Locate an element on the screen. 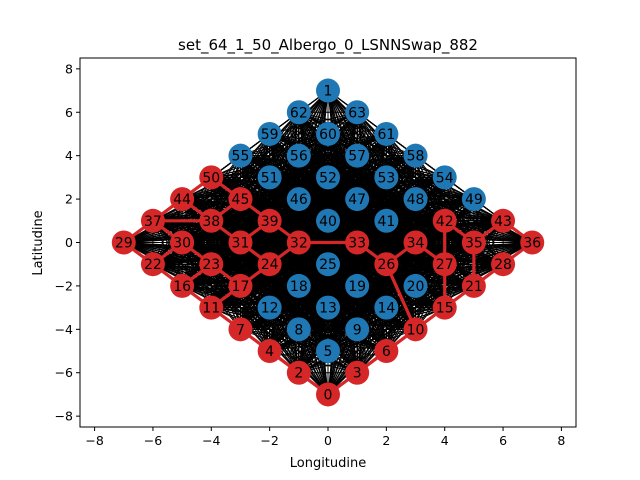  node-13: 13 is located at coordinates (328, 307).